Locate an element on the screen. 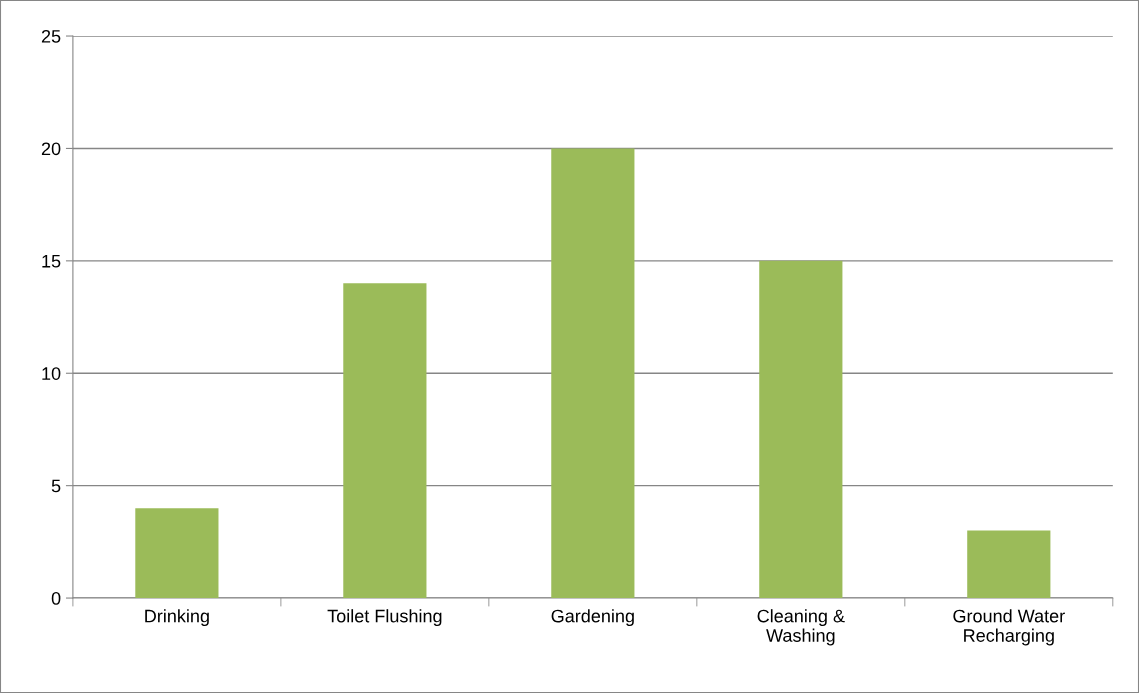 The width and height of the screenshot is (1139, 693). y-tick-label: 20 is located at coordinates (51, 149).